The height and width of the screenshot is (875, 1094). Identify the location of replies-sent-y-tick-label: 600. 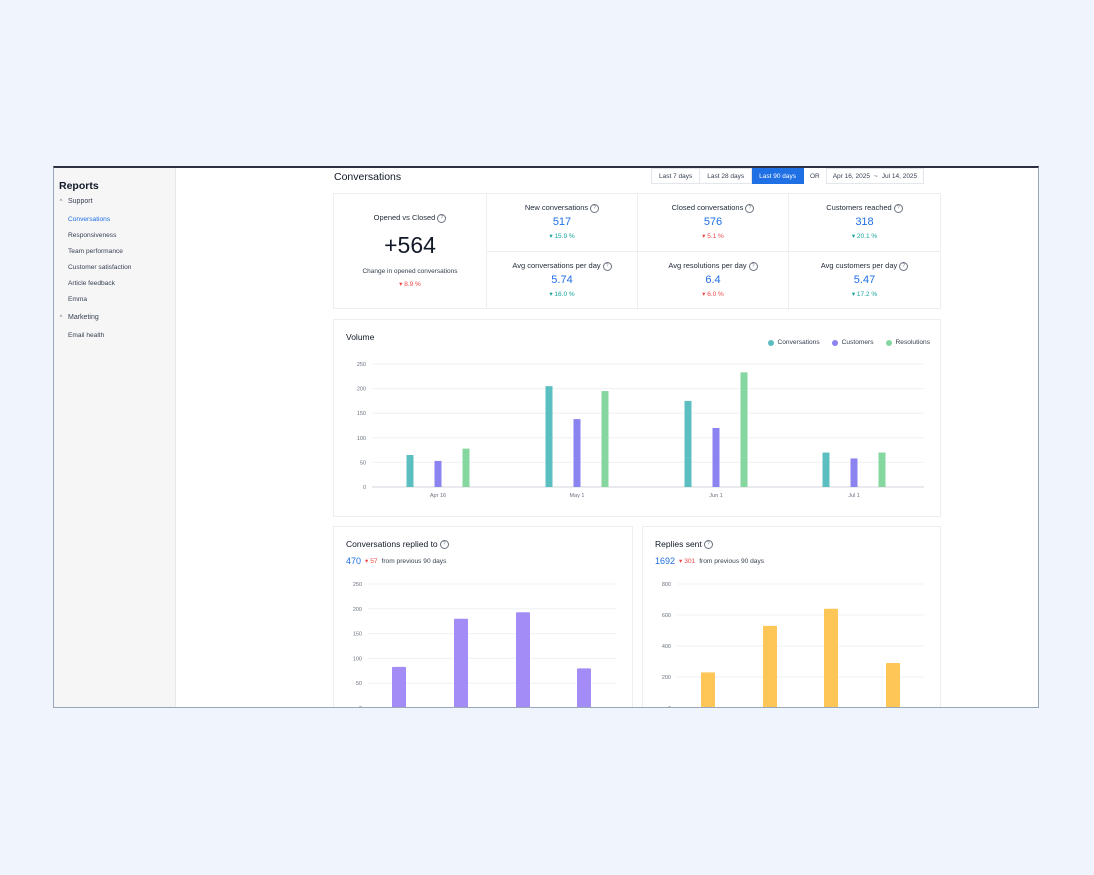
(666, 616).